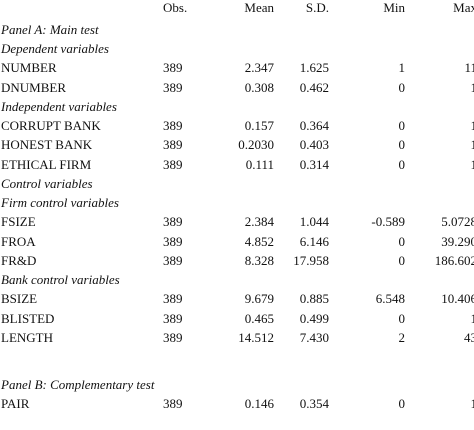 The image size is (474, 430). Describe the element at coordinates (311, 260) in the screenshot. I see `cell: 17.958` at that location.